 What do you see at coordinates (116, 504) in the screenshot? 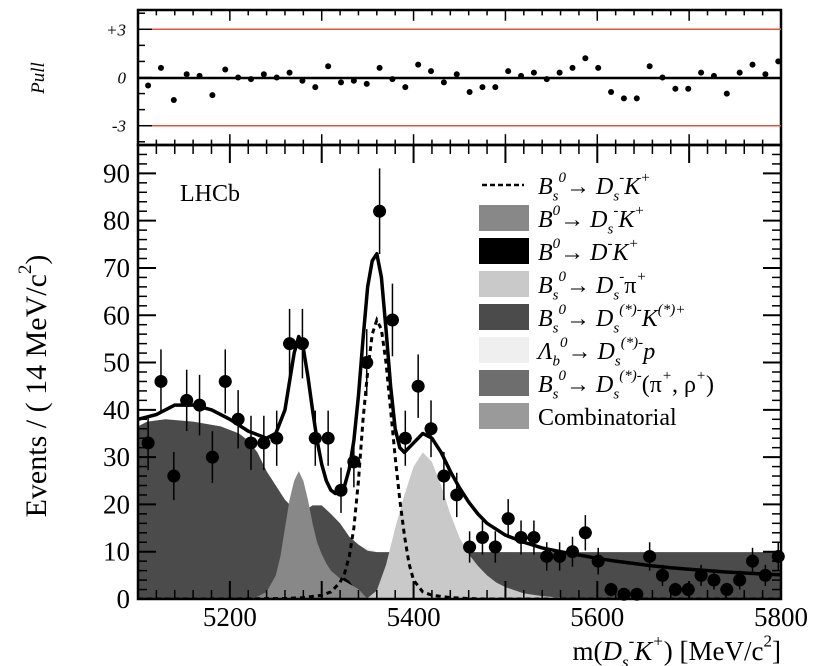
I see `y-tick-label: 20` at bounding box center [116, 504].